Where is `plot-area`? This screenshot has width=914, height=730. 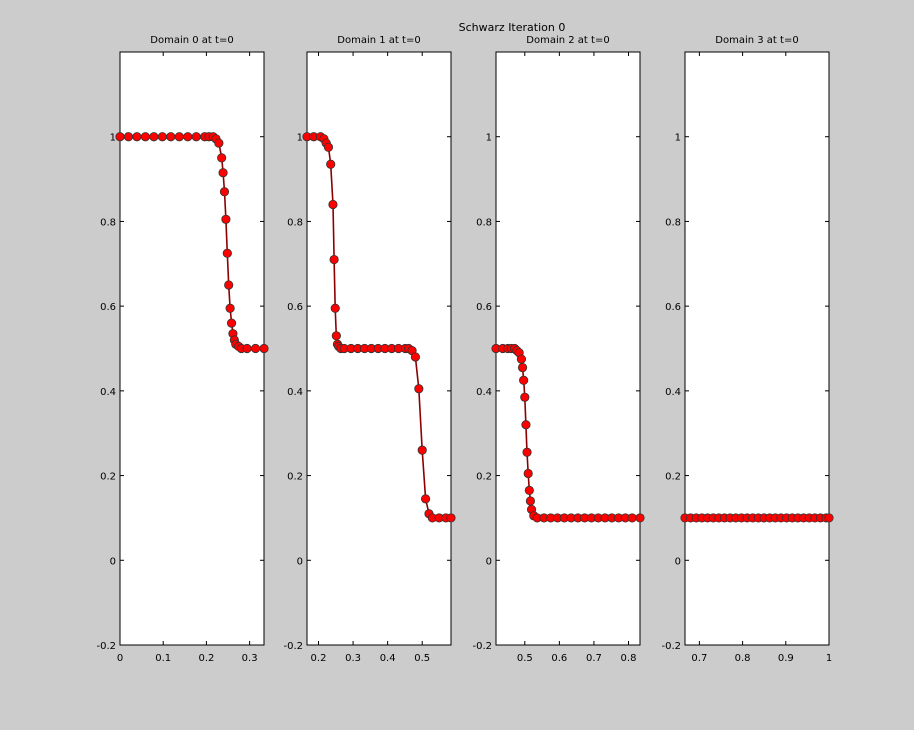 plot-area is located at coordinates (757, 348).